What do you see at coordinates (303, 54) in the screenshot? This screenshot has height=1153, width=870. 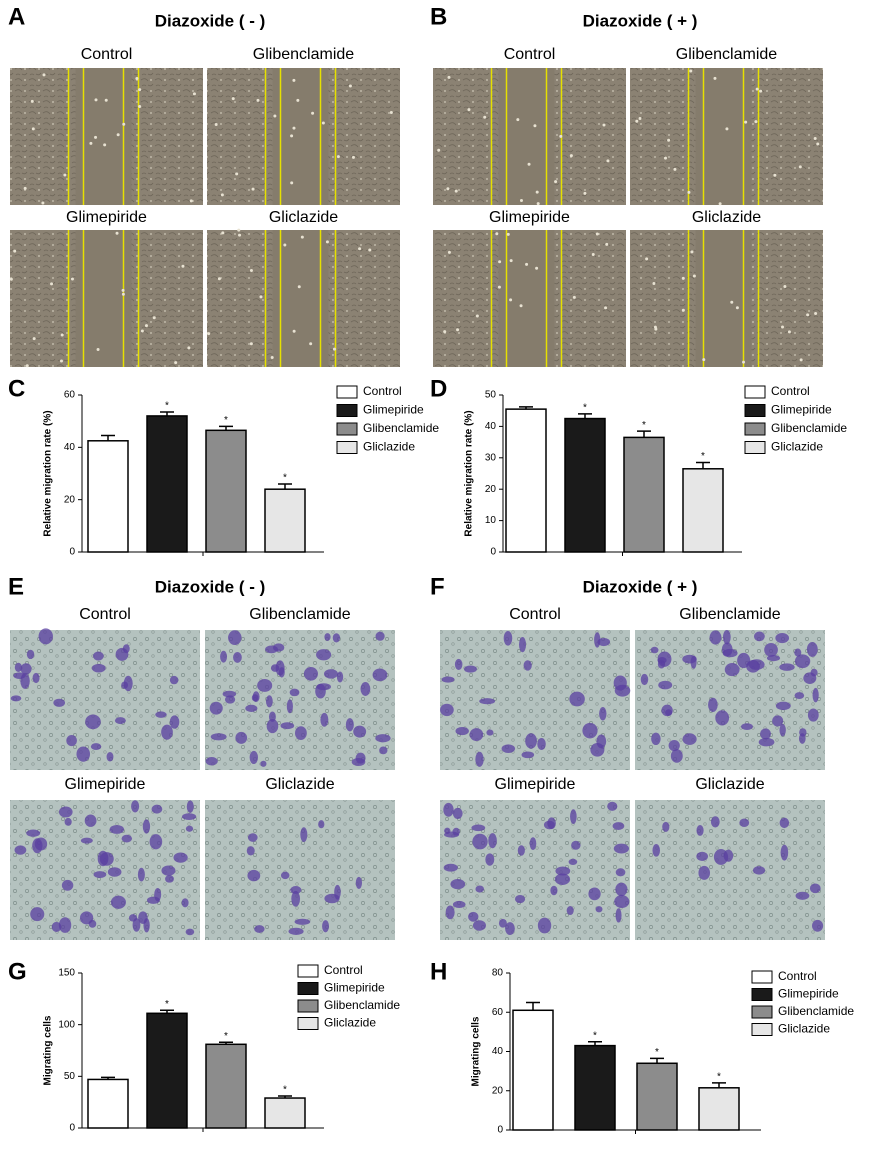 I see `image-label: Glibenclamide` at bounding box center [303, 54].